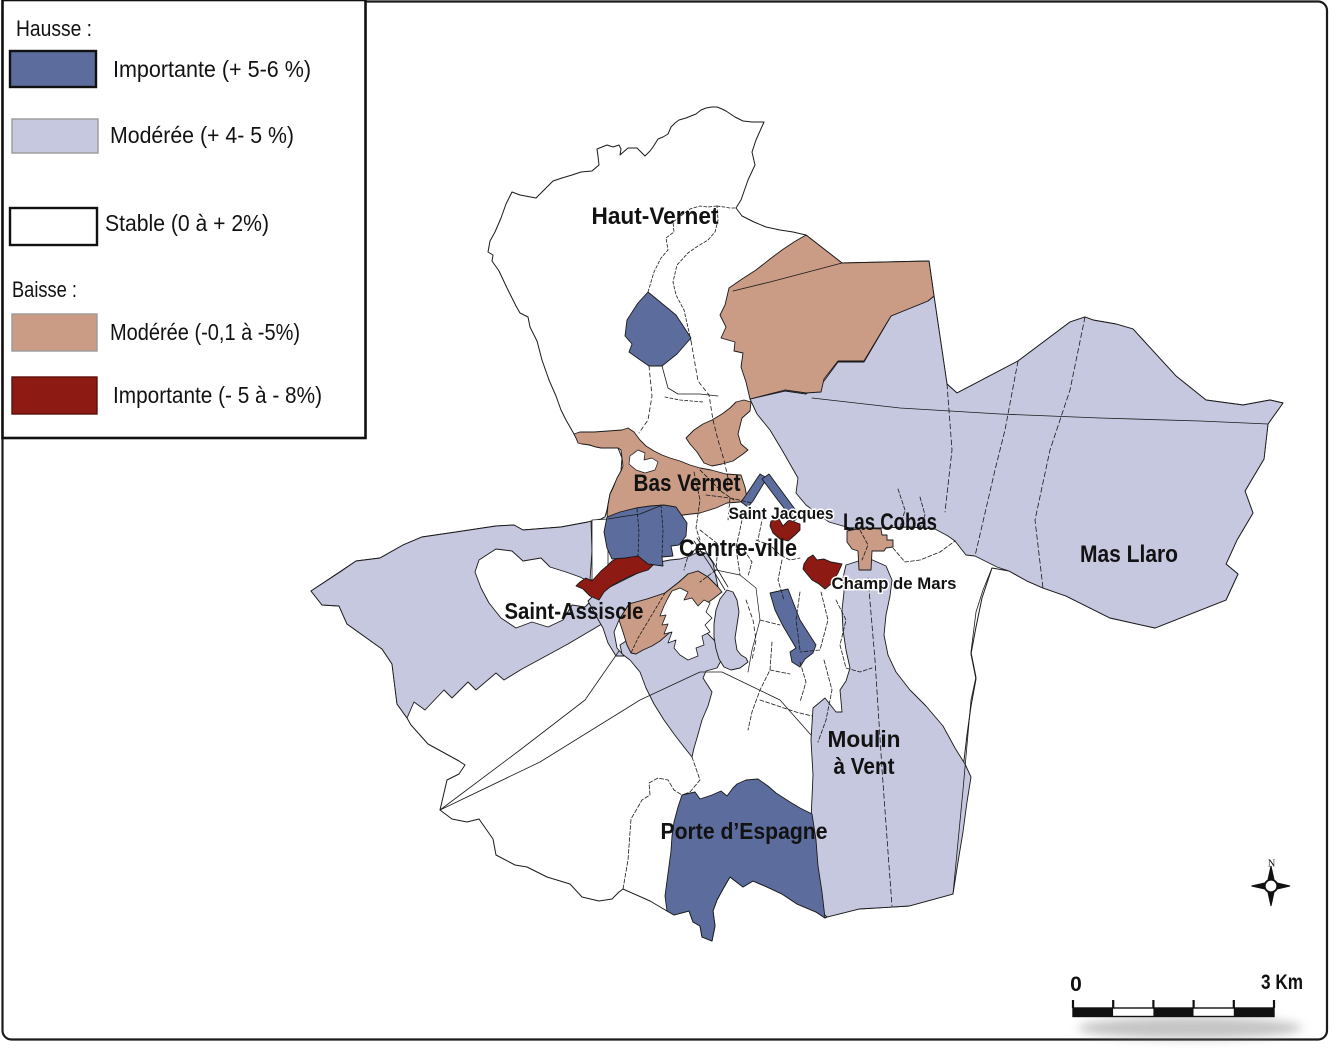 Image resolution: width=1342 pixels, height=1054 pixels. I want to click on svg-text: Moulin, so click(864, 739).